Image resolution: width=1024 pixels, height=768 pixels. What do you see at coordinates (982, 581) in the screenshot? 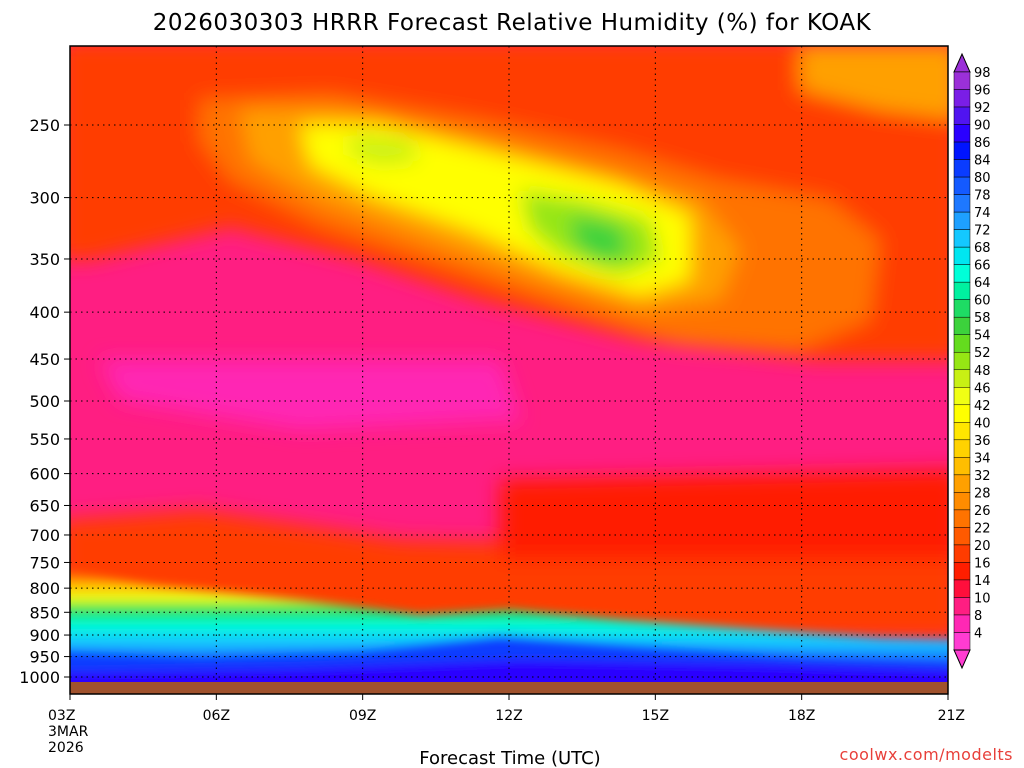
I see `colorbar-tick-label: 14` at bounding box center [982, 581].